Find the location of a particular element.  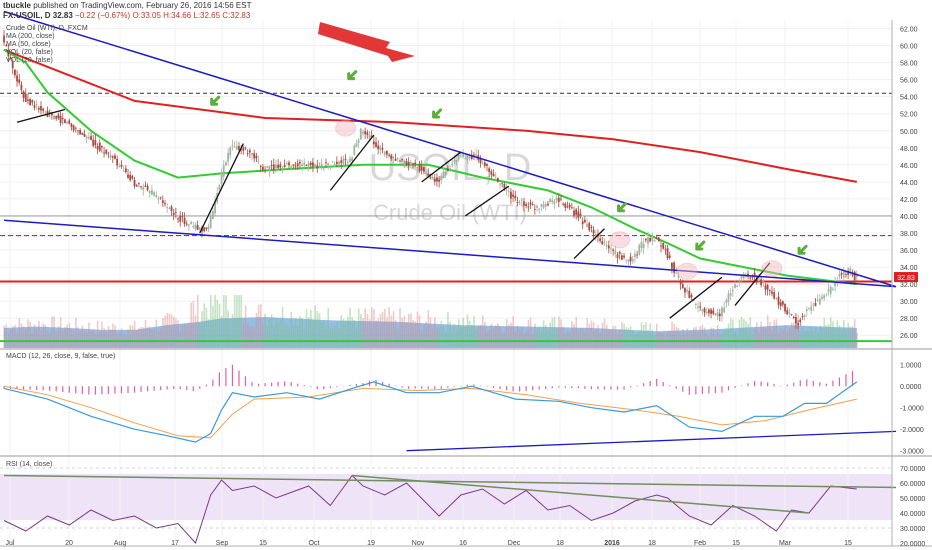

time-tick-label: 19 is located at coordinates (371, 543).